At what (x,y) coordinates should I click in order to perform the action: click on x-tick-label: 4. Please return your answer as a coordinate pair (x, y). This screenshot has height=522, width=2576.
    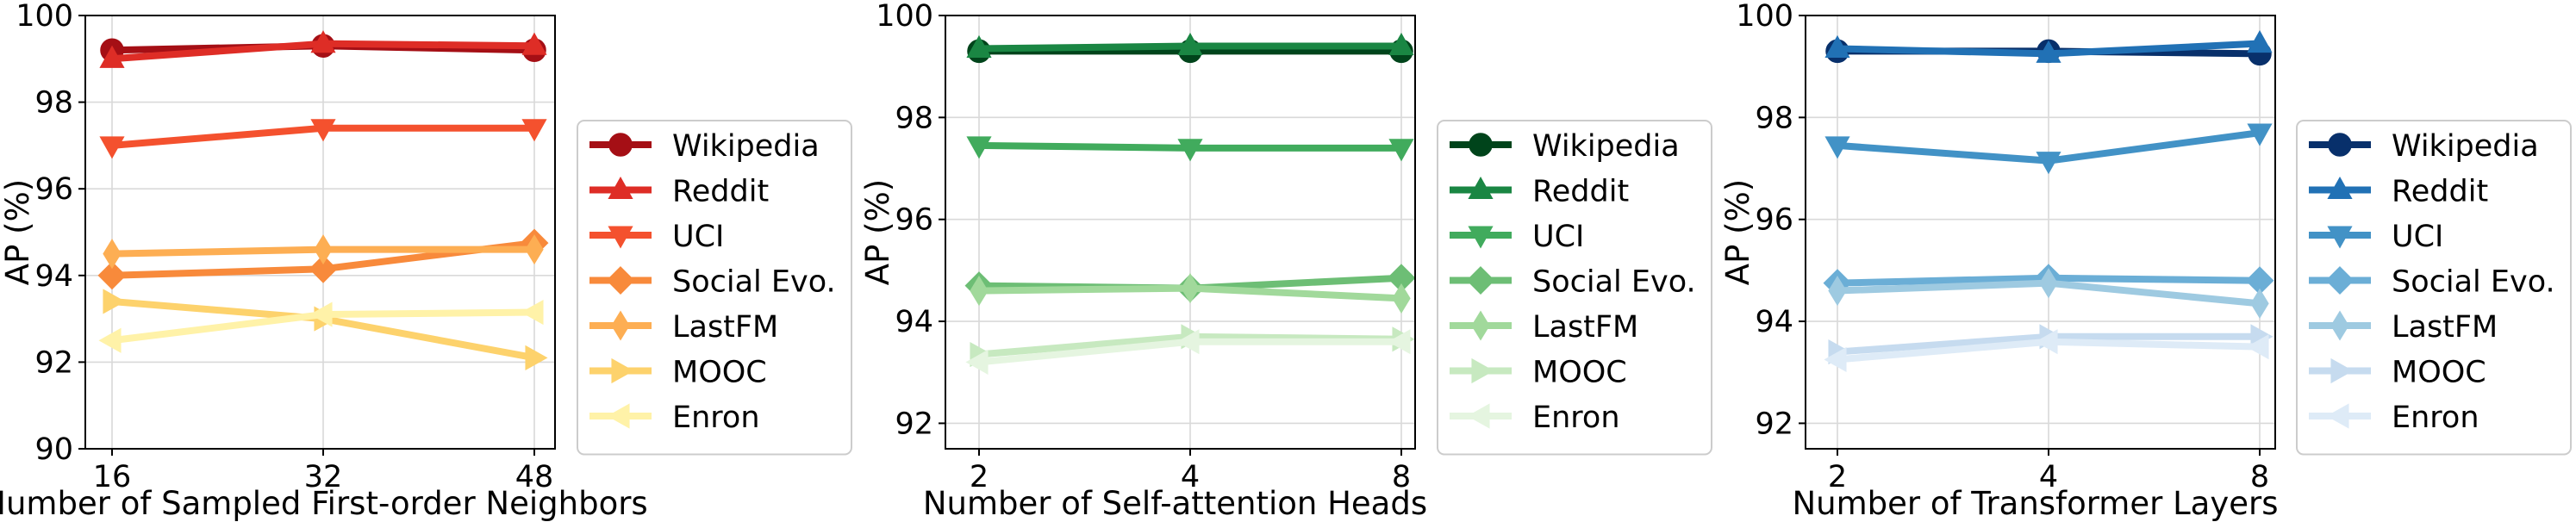
    Looking at the image, I should click on (1190, 477).